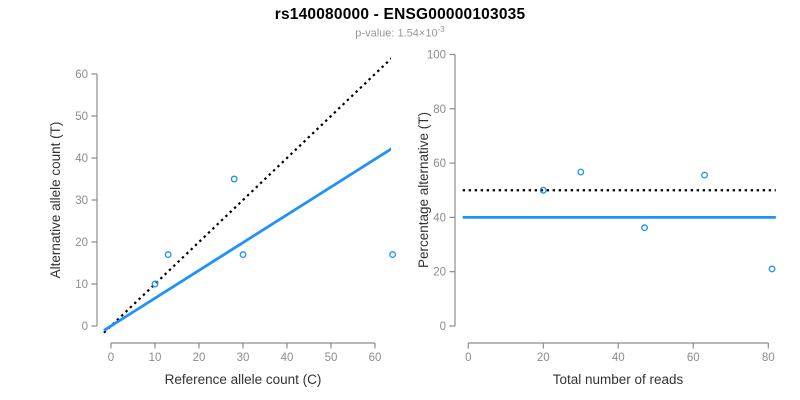  I want to click on figure-title: rs140080000 - ENSG00000103035, so click(400, 14).